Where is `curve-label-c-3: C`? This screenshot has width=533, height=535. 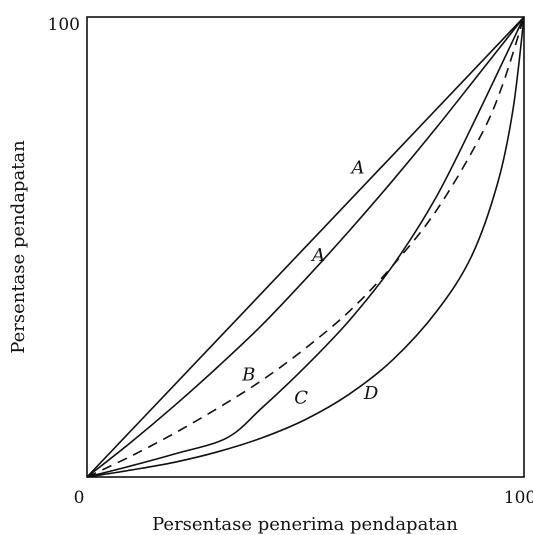
curve-label-c-3: C is located at coordinates (301, 397).